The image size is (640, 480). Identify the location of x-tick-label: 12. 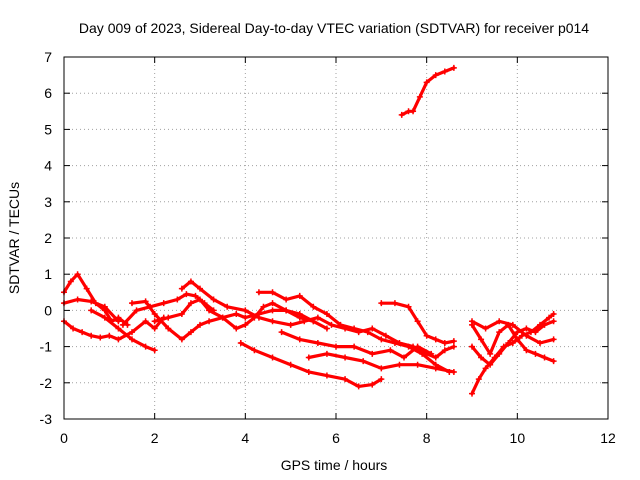
(608, 438).